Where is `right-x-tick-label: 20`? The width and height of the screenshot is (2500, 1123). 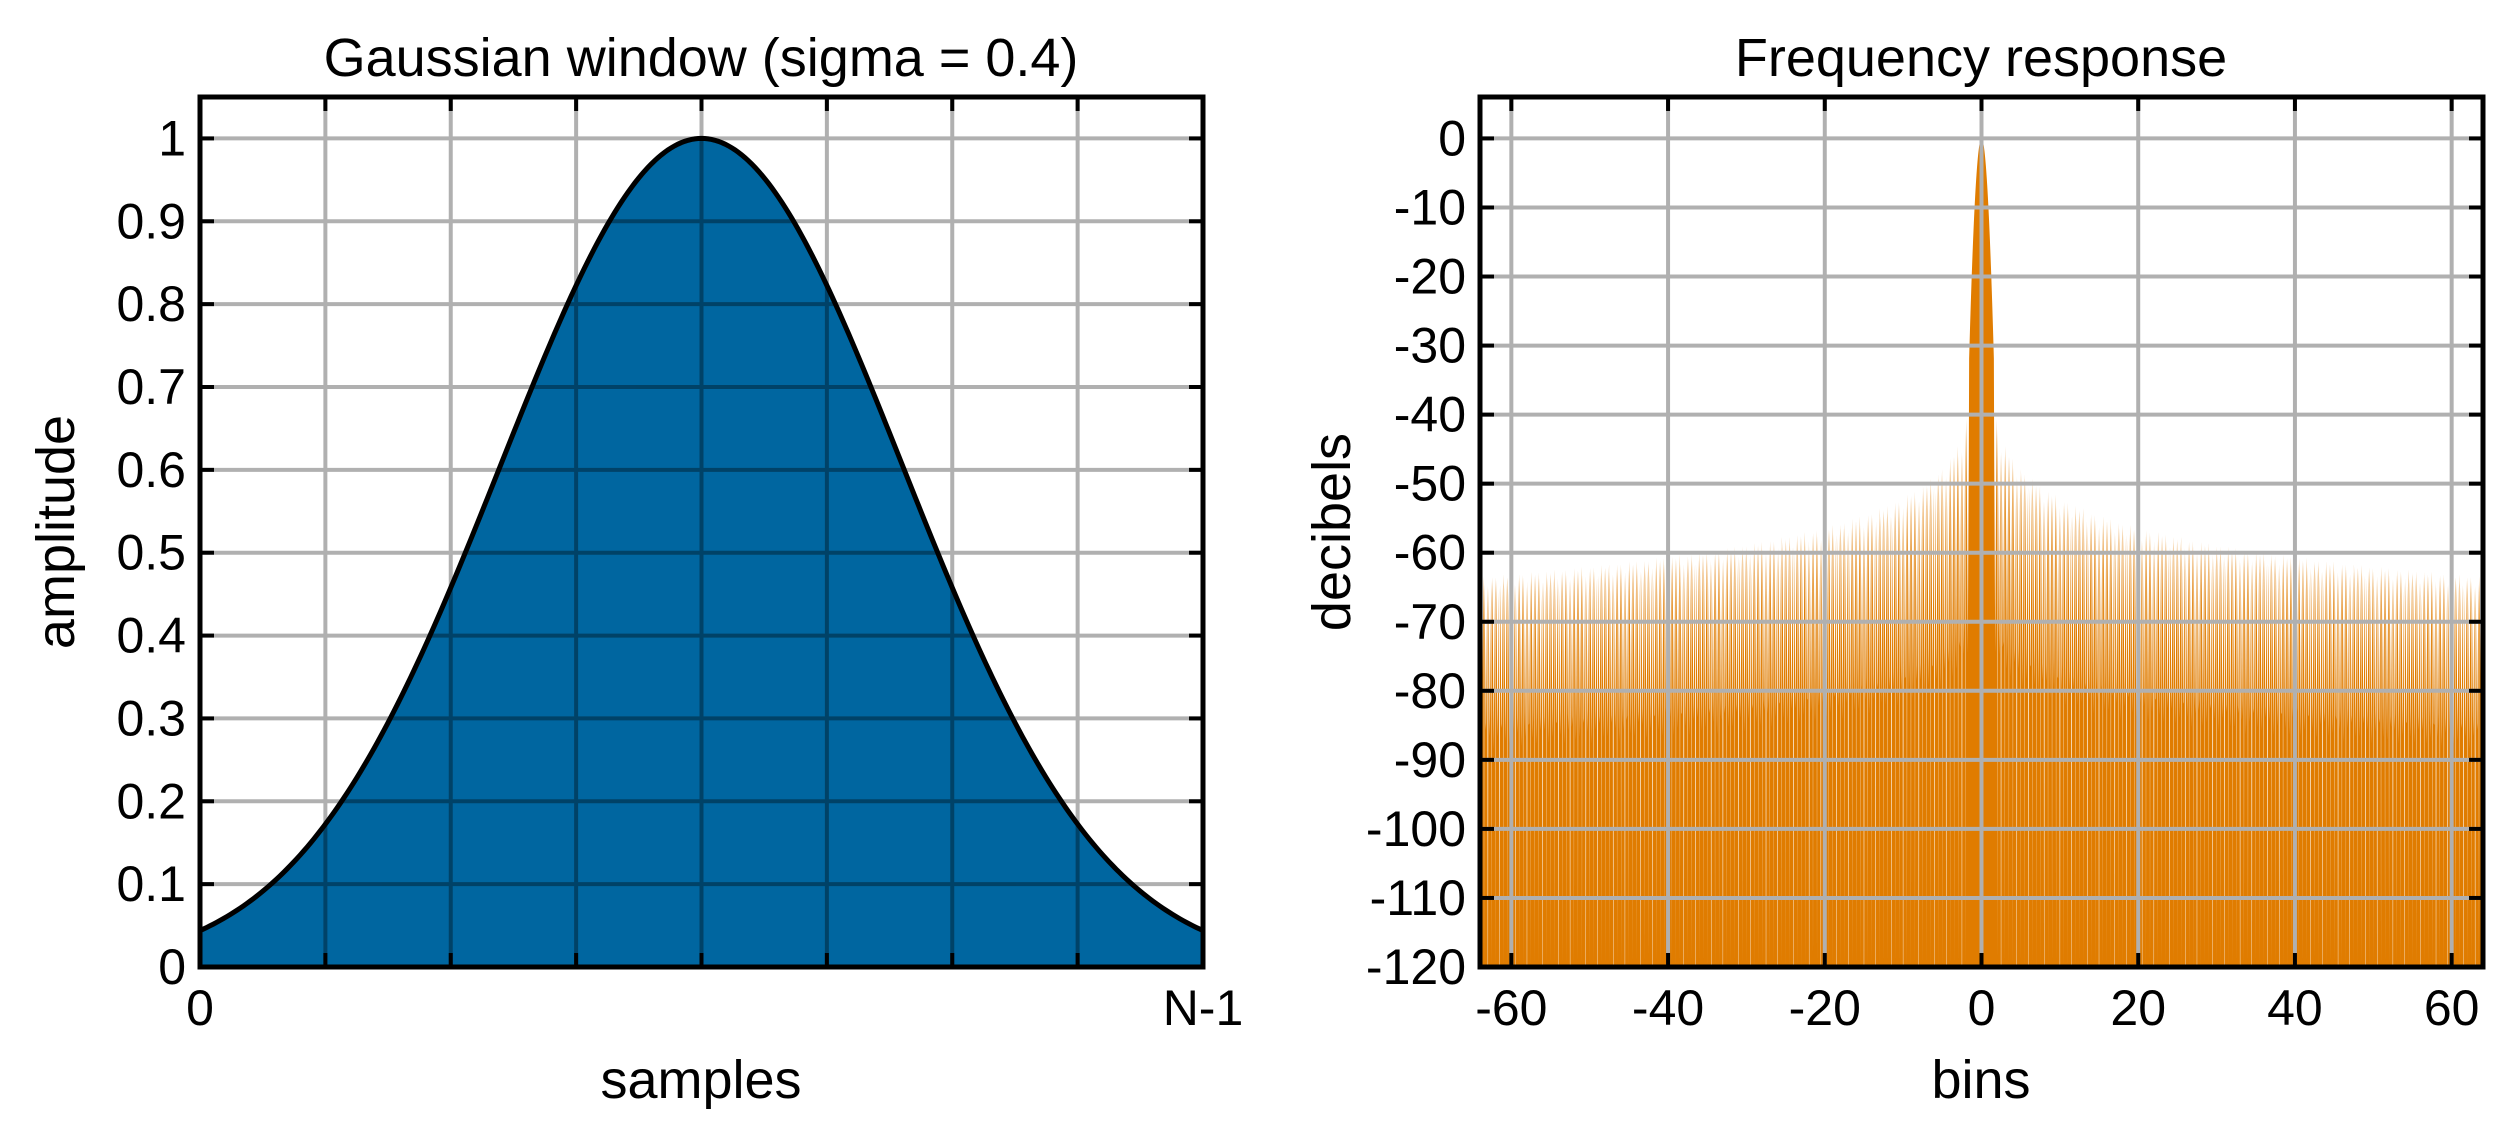
right-x-tick-label: 20 is located at coordinates (2138, 1008).